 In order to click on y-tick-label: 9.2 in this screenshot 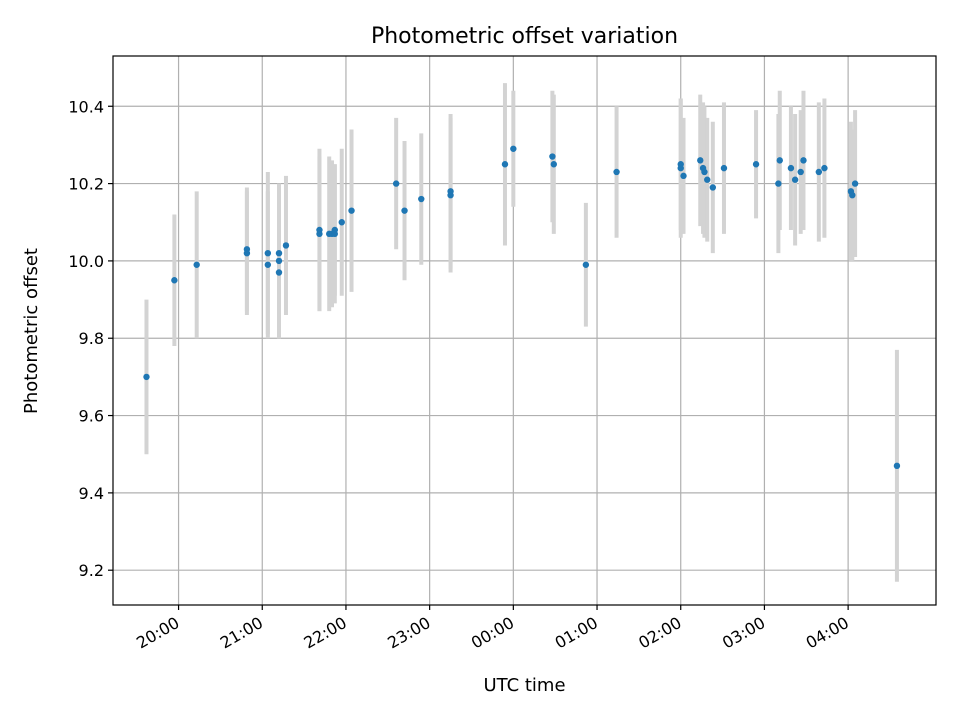, I will do `click(91, 570)`.